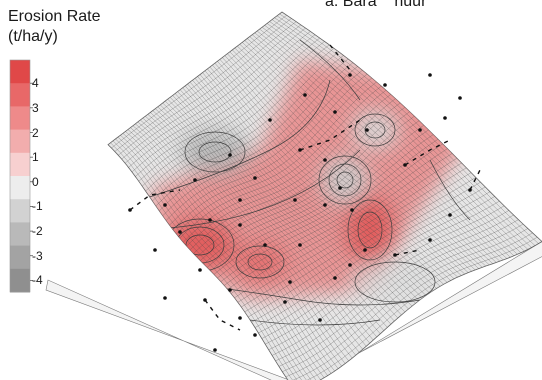  What do you see at coordinates (33, 36) in the screenshot?
I see `legend-unit: (t/ha/y)` at bounding box center [33, 36].